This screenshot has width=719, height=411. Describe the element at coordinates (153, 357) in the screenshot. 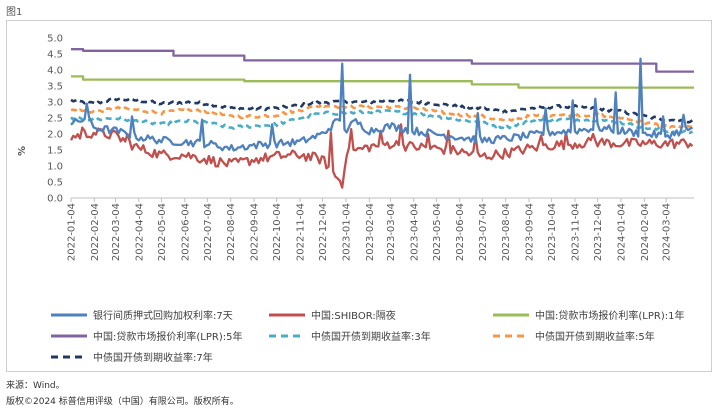

I see `legend-label: 中债国开债到期收益率:7年` at that location.